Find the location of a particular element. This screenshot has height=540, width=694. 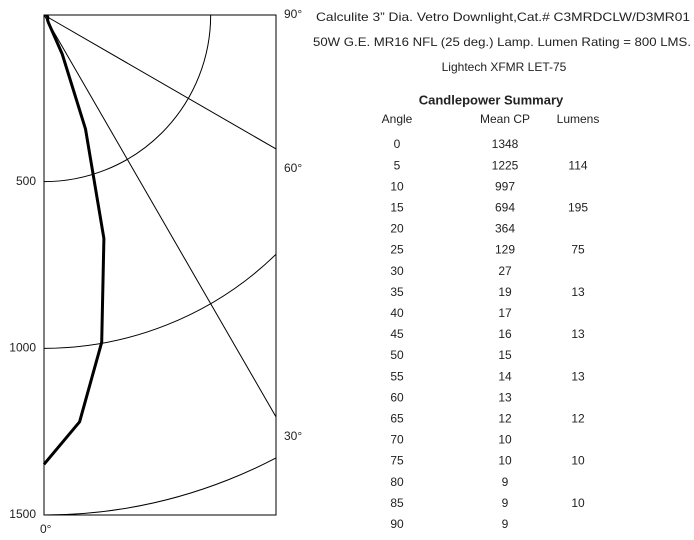

angle-line is located at coordinates (160, 82).